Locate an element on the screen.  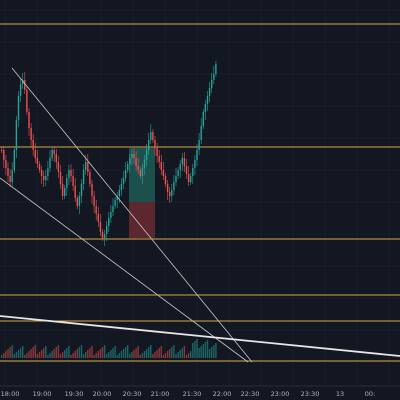
long-position-stop-zone is located at coordinates (142, 220).